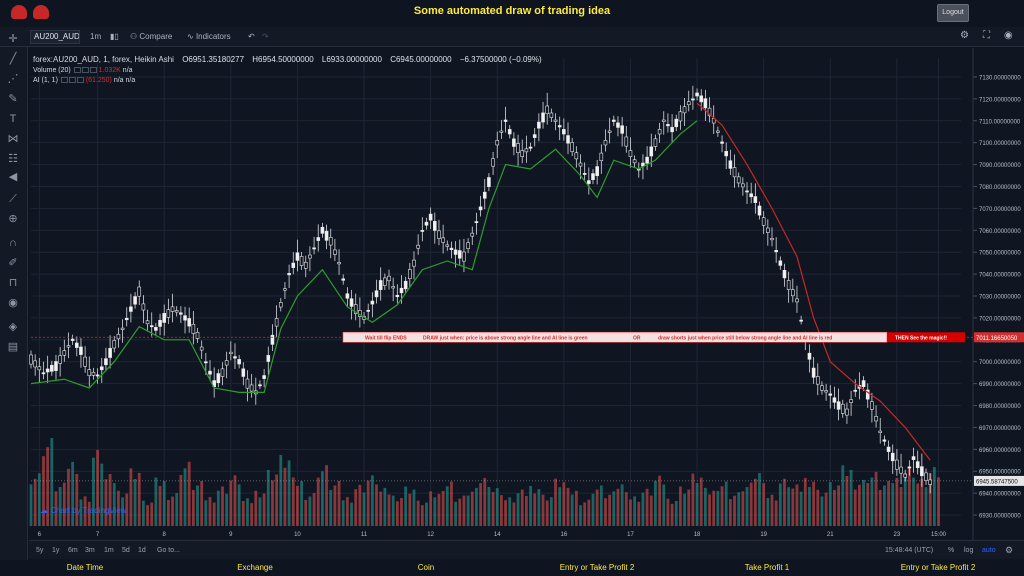  What do you see at coordinates (13, 303) in the screenshot?
I see `eye-icon: ◉` at bounding box center [13, 303].